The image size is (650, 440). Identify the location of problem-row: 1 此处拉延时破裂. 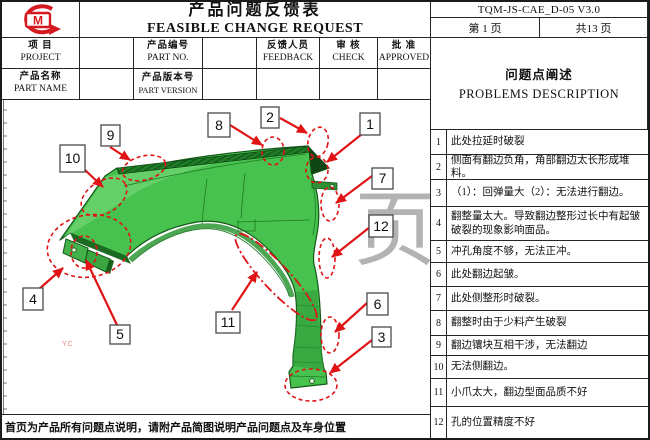
(539, 142).